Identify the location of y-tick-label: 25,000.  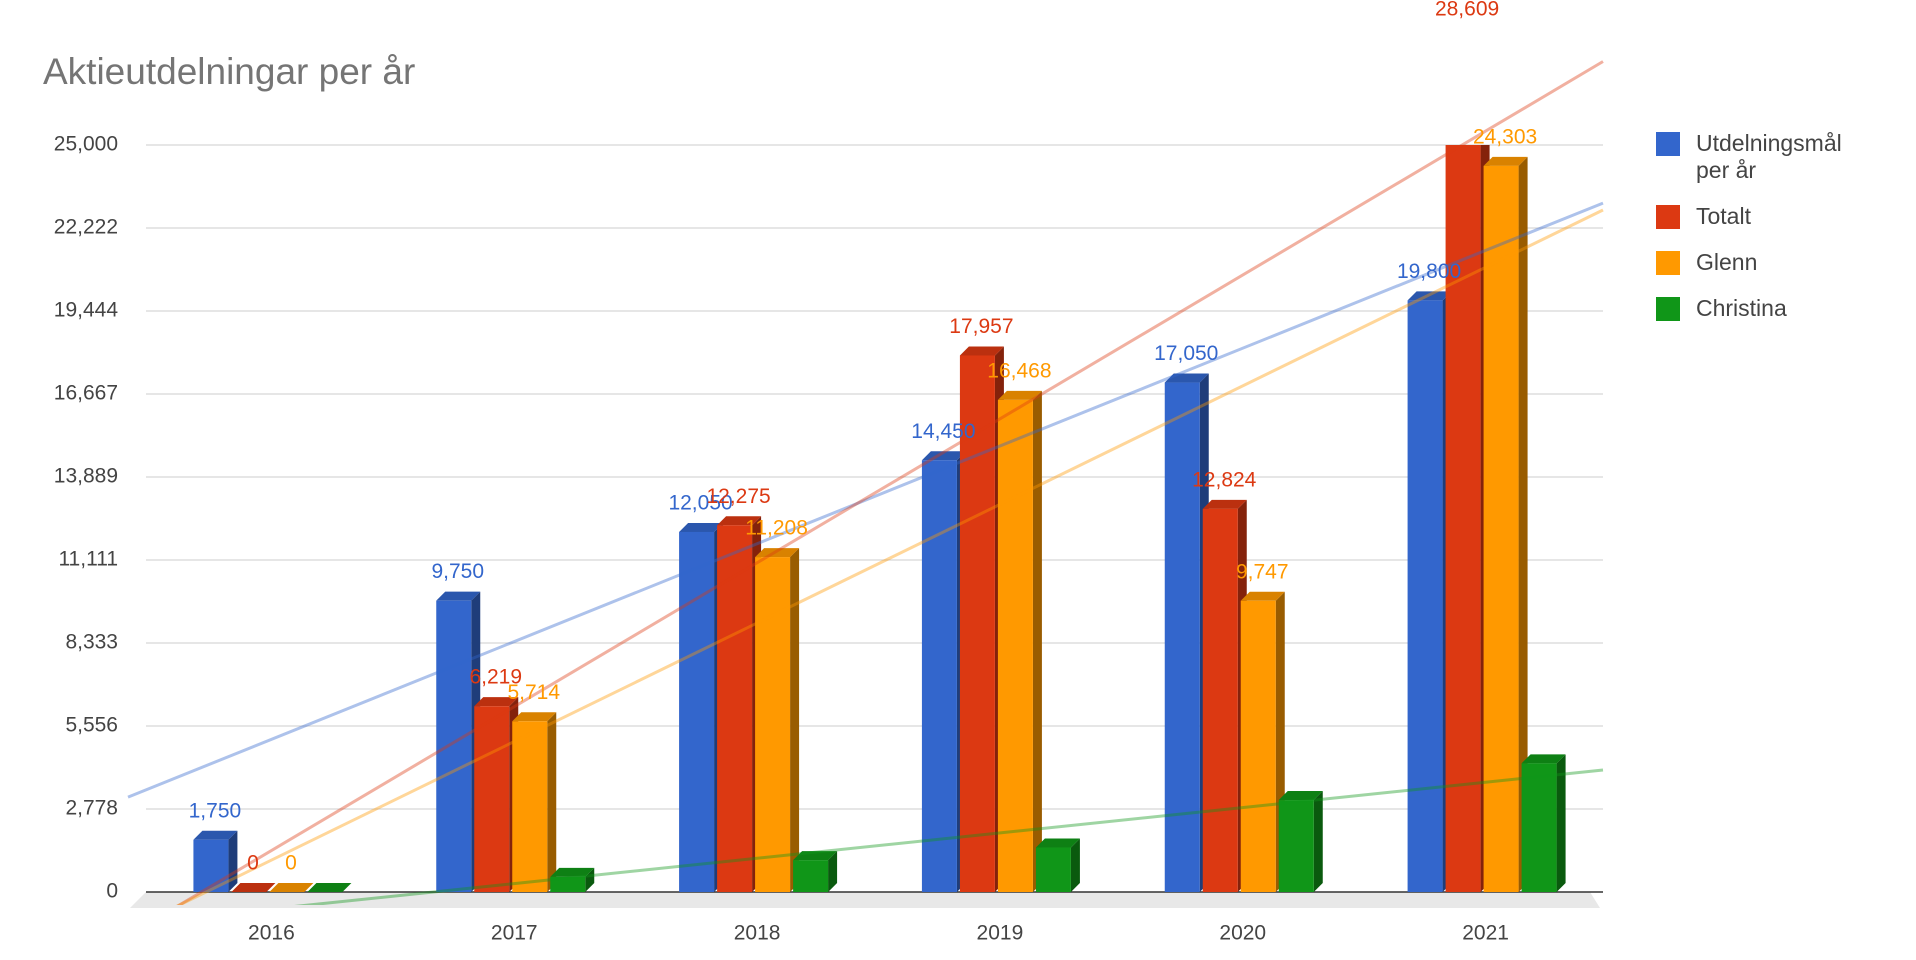
(86, 144).